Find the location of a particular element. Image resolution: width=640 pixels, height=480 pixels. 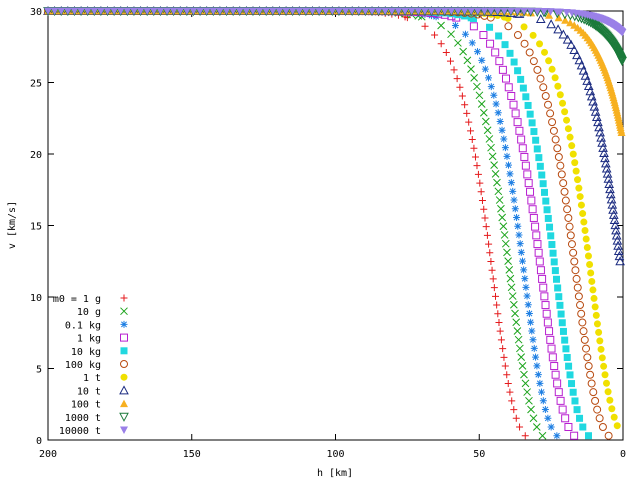

x-tick-label: 0 is located at coordinates (623, 454).